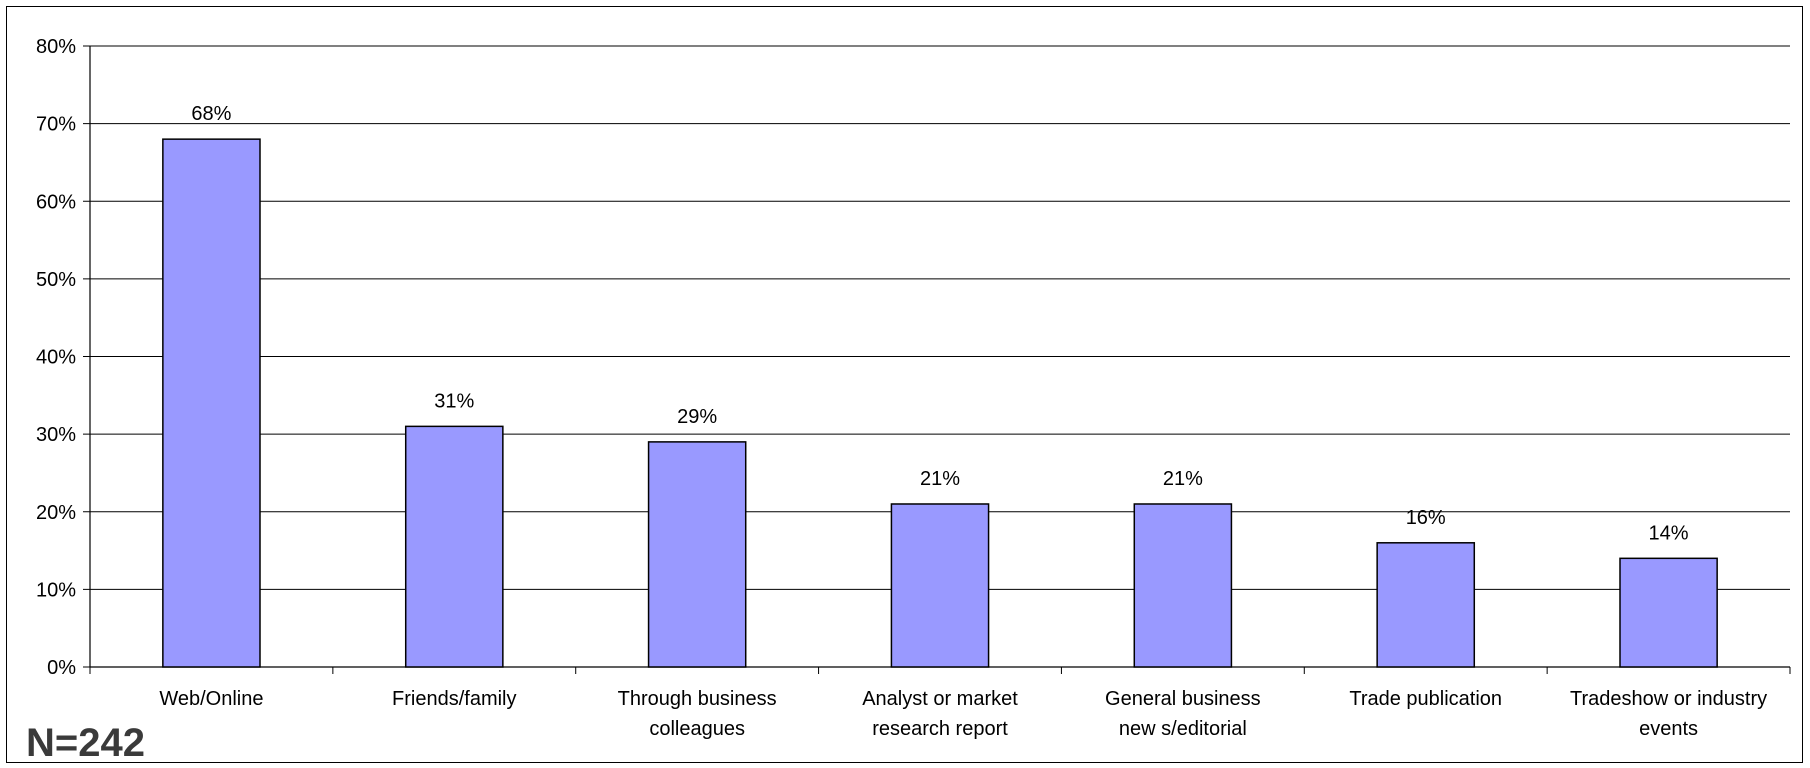 The height and width of the screenshot is (768, 1810). I want to click on x-category-label: Friends/family, so click(454, 699).